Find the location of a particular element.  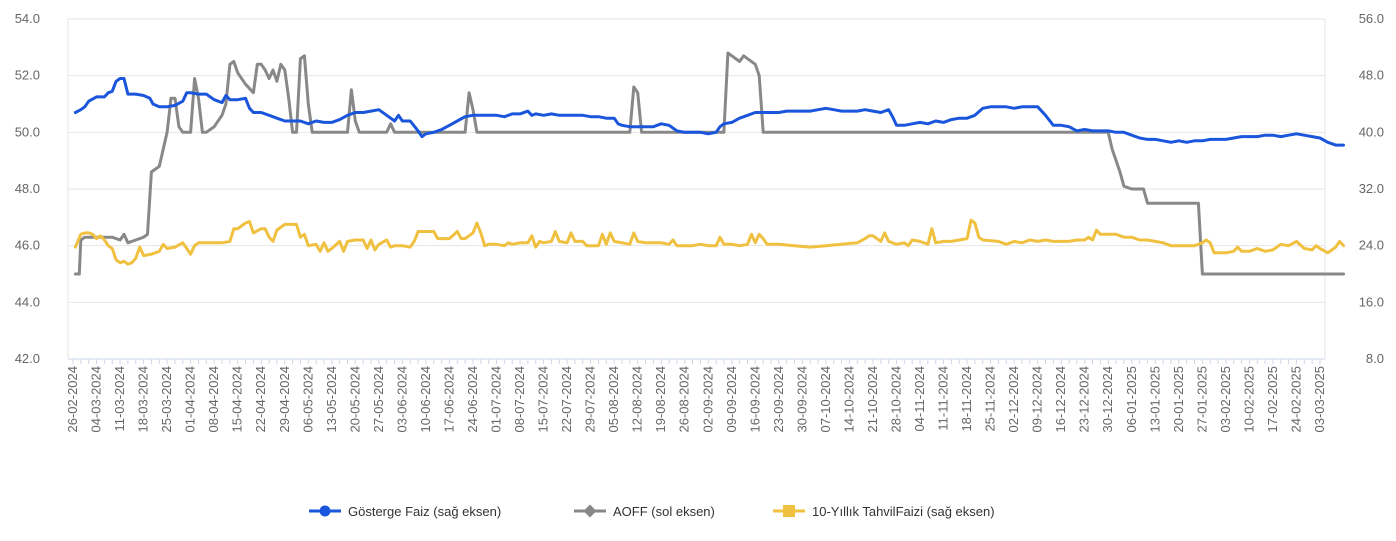

right-y-tick-label: 32.0 is located at coordinates (1371, 188).